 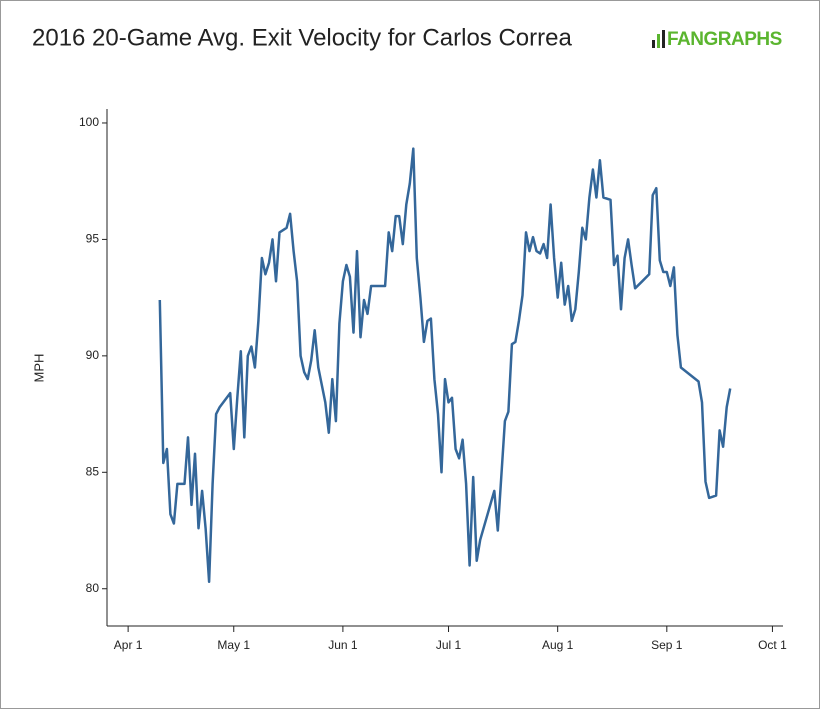 I want to click on x-tick-label: Sep 1, so click(x=667, y=645).